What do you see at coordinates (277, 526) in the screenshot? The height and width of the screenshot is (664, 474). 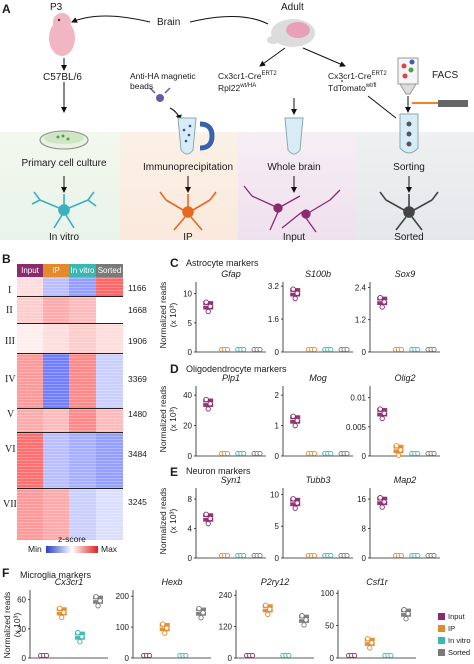 I see `y-tick-label-tubb3: 5` at bounding box center [277, 526].